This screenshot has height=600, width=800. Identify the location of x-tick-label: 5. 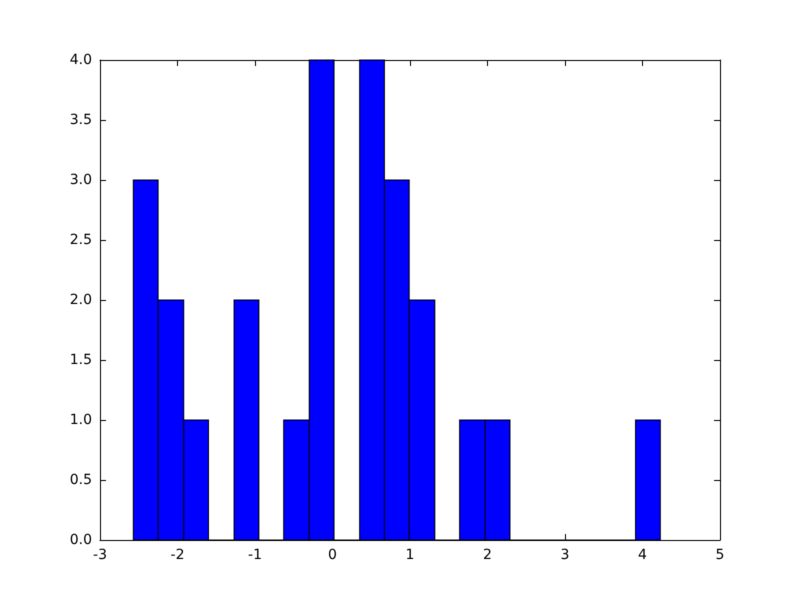
(720, 555).